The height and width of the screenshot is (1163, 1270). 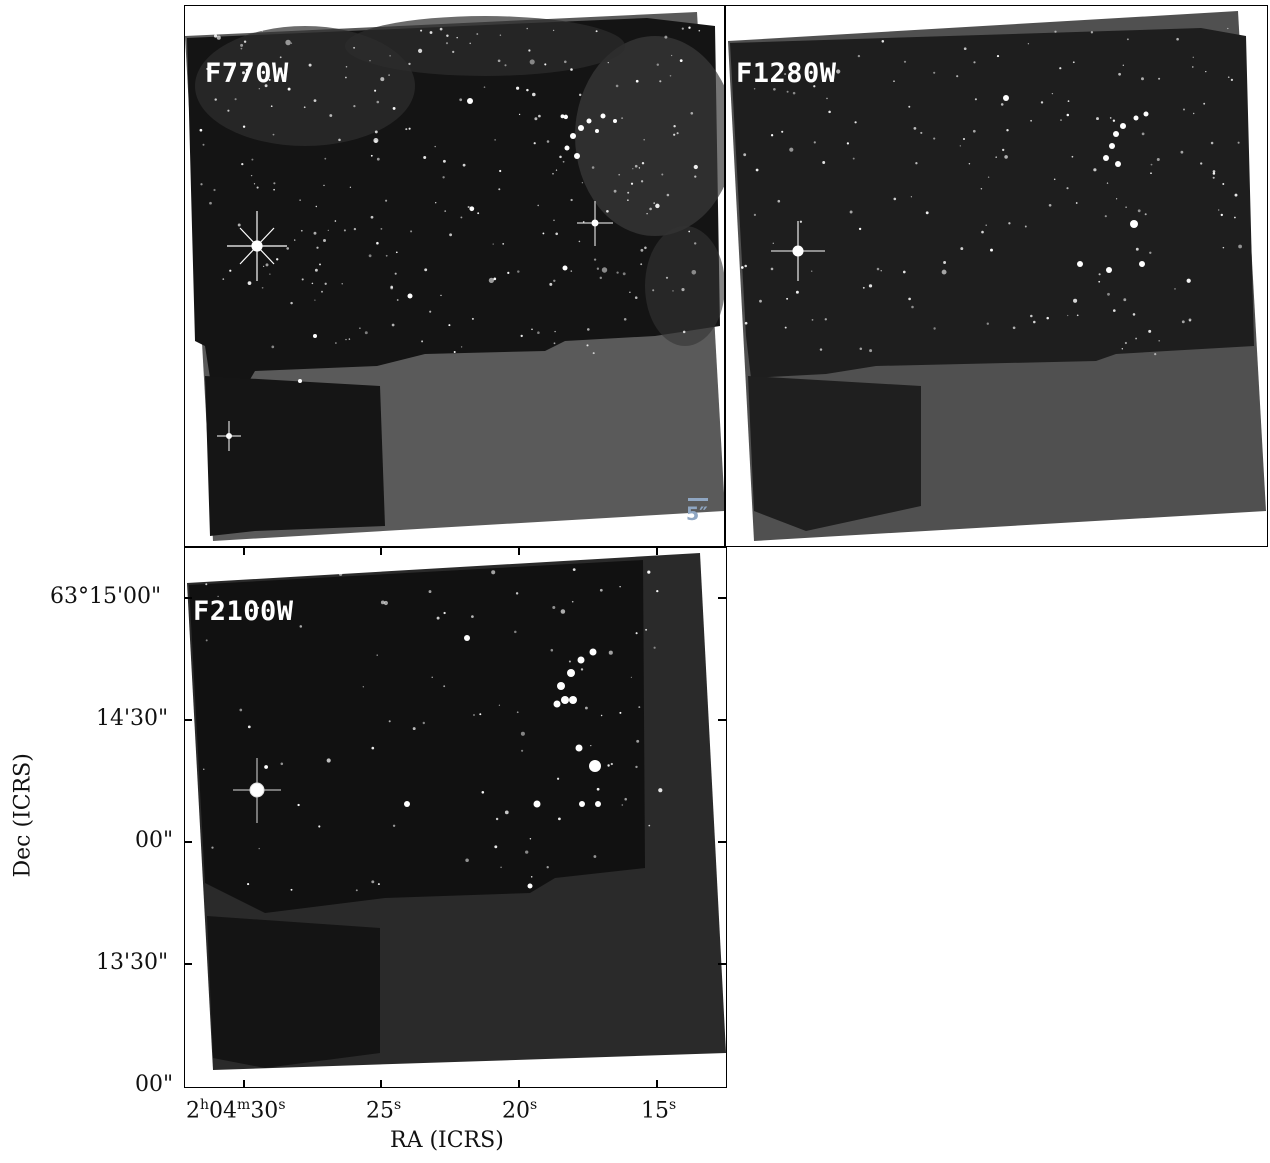 I want to click on x-axis-title: RA (ICRS), so click(x=447, y=1140).